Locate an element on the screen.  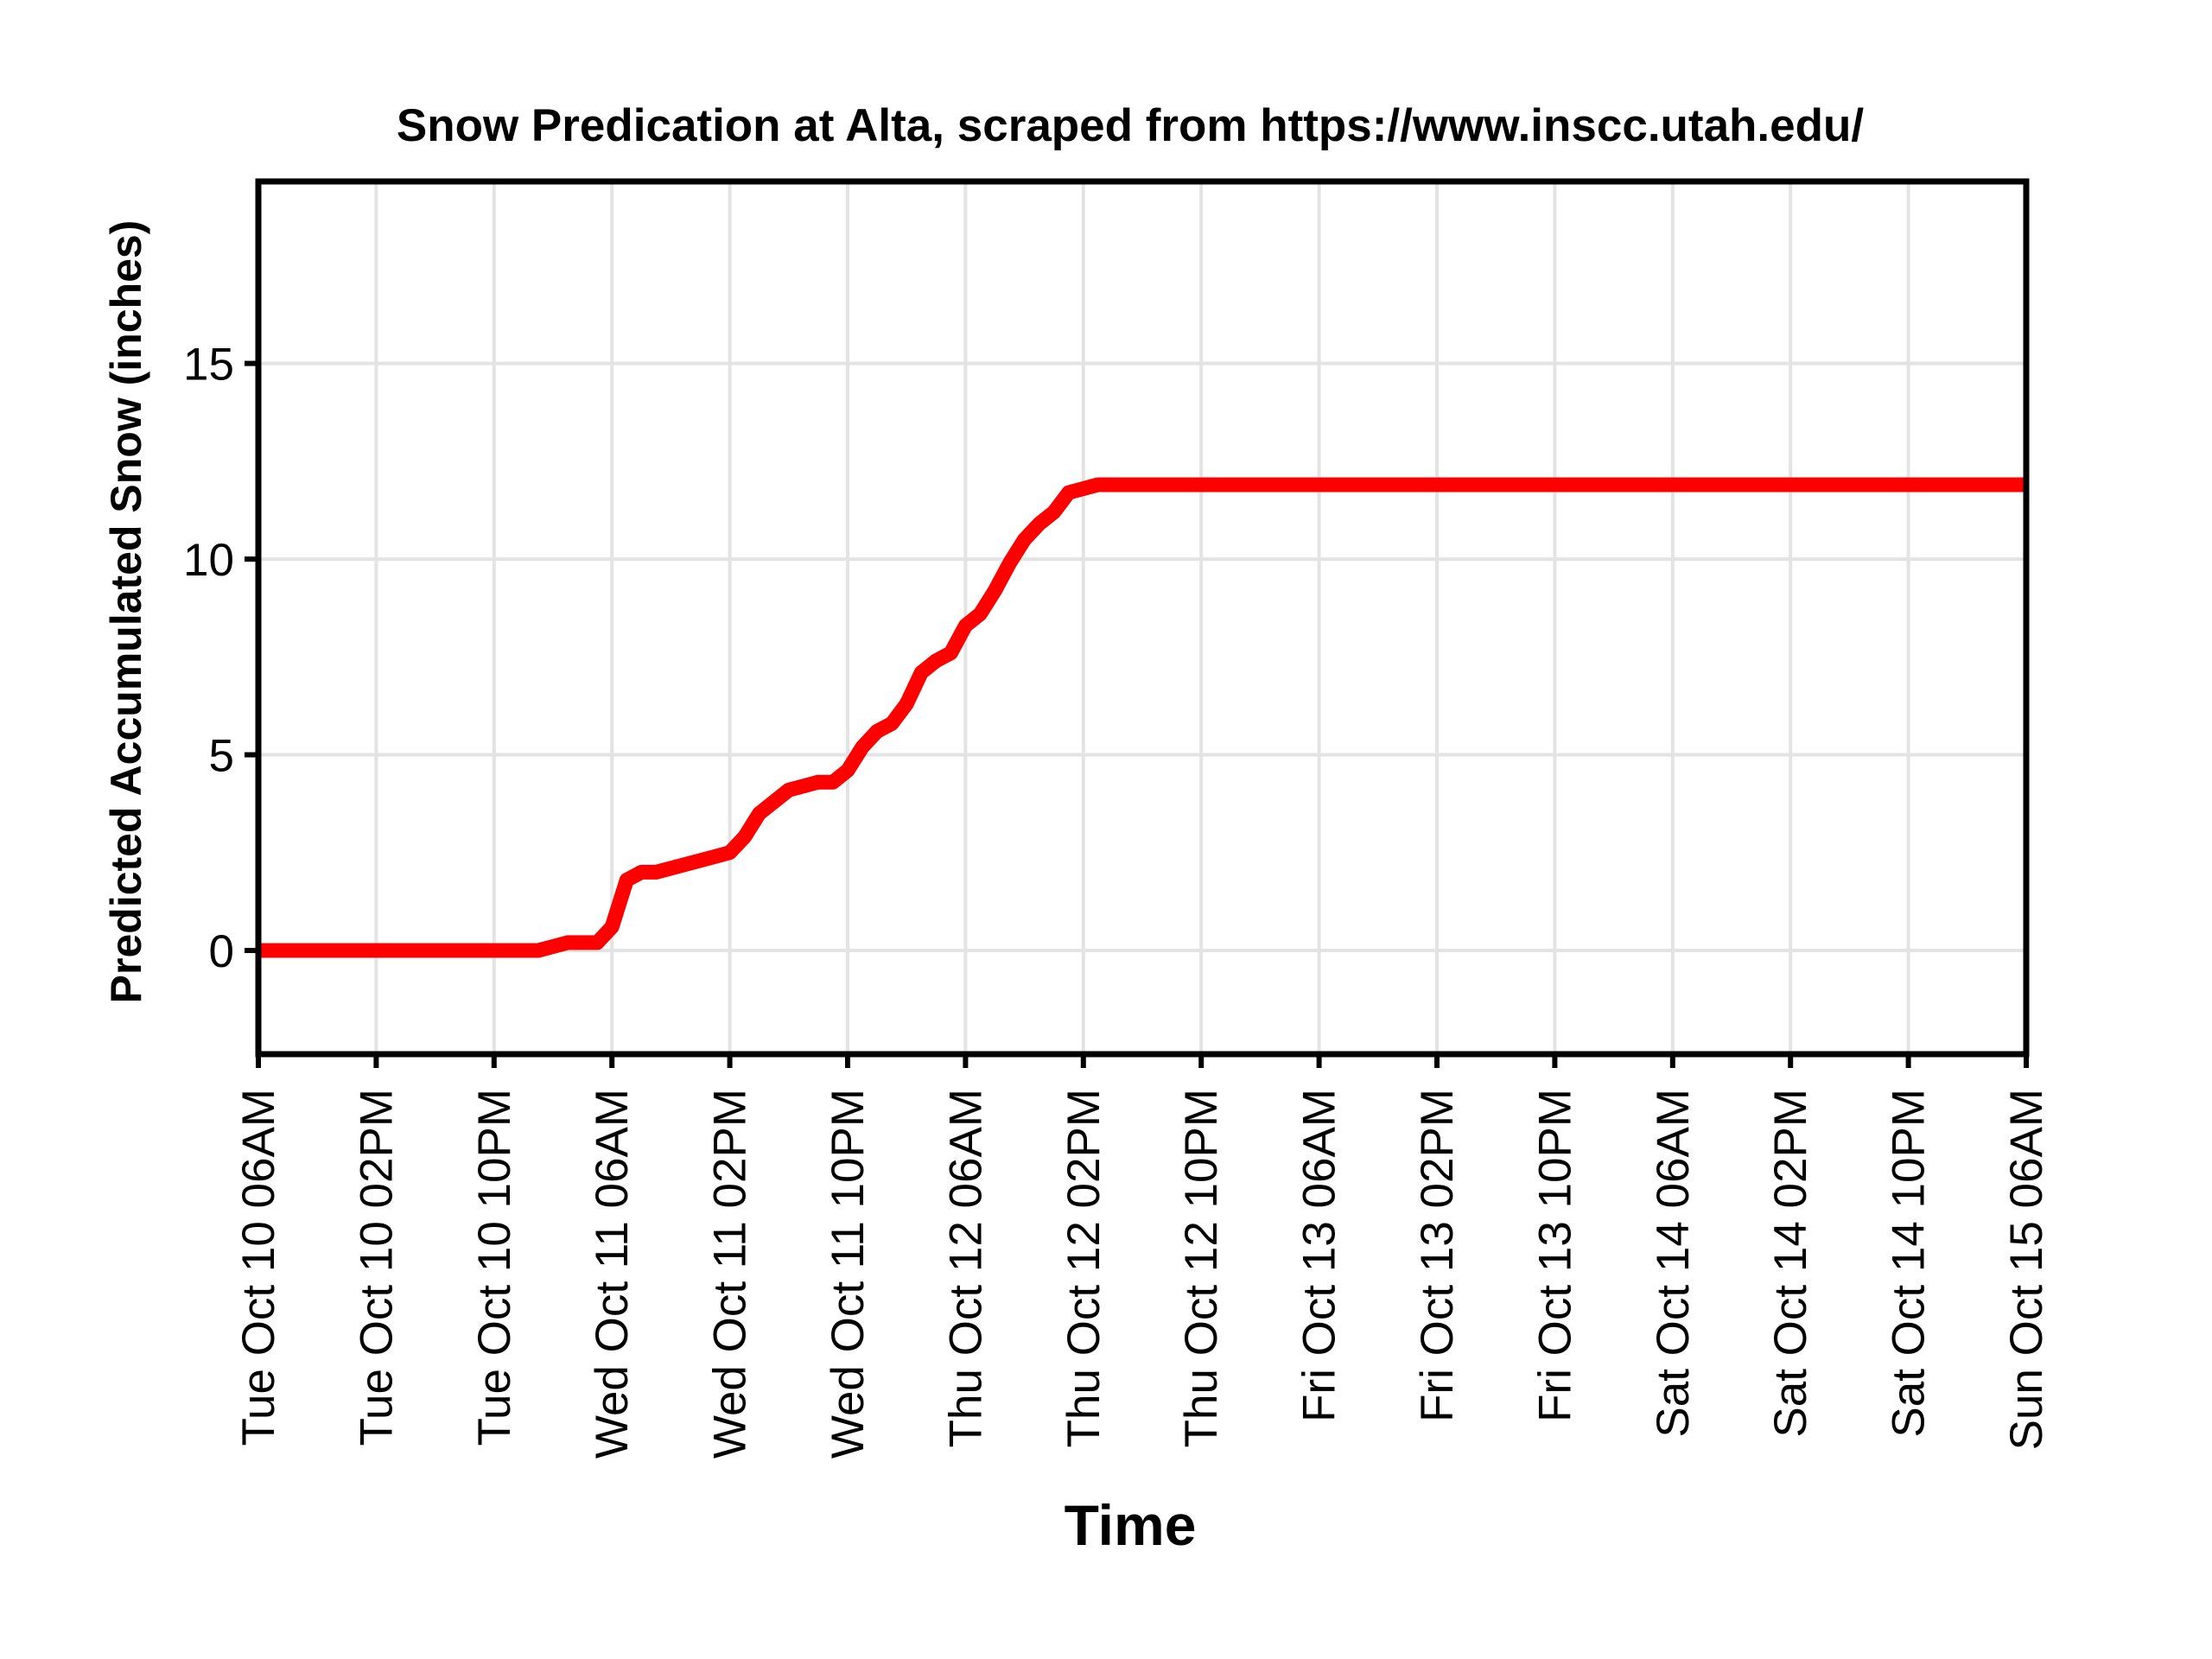
y-tick-label: 15 is located at coordinates (208, 365).